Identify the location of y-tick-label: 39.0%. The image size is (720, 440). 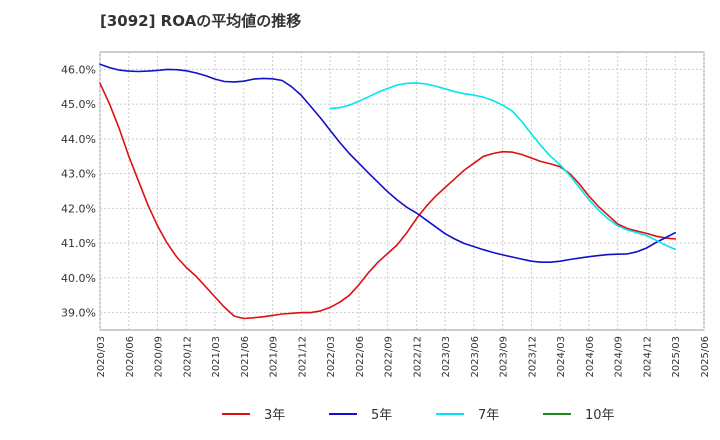
(78, 313).